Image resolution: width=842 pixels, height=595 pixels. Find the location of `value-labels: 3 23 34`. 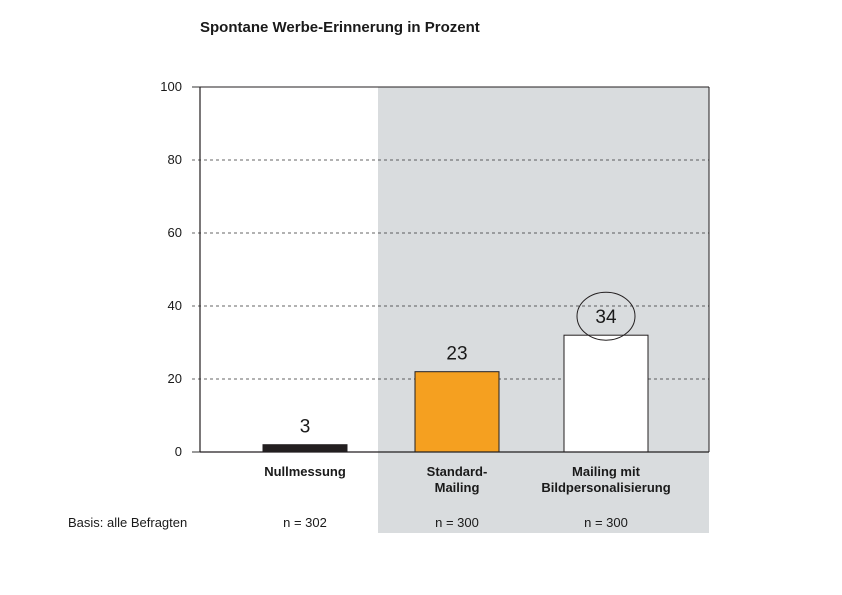

value-labels: 3 23 34 is located at coordinates (468, 364).